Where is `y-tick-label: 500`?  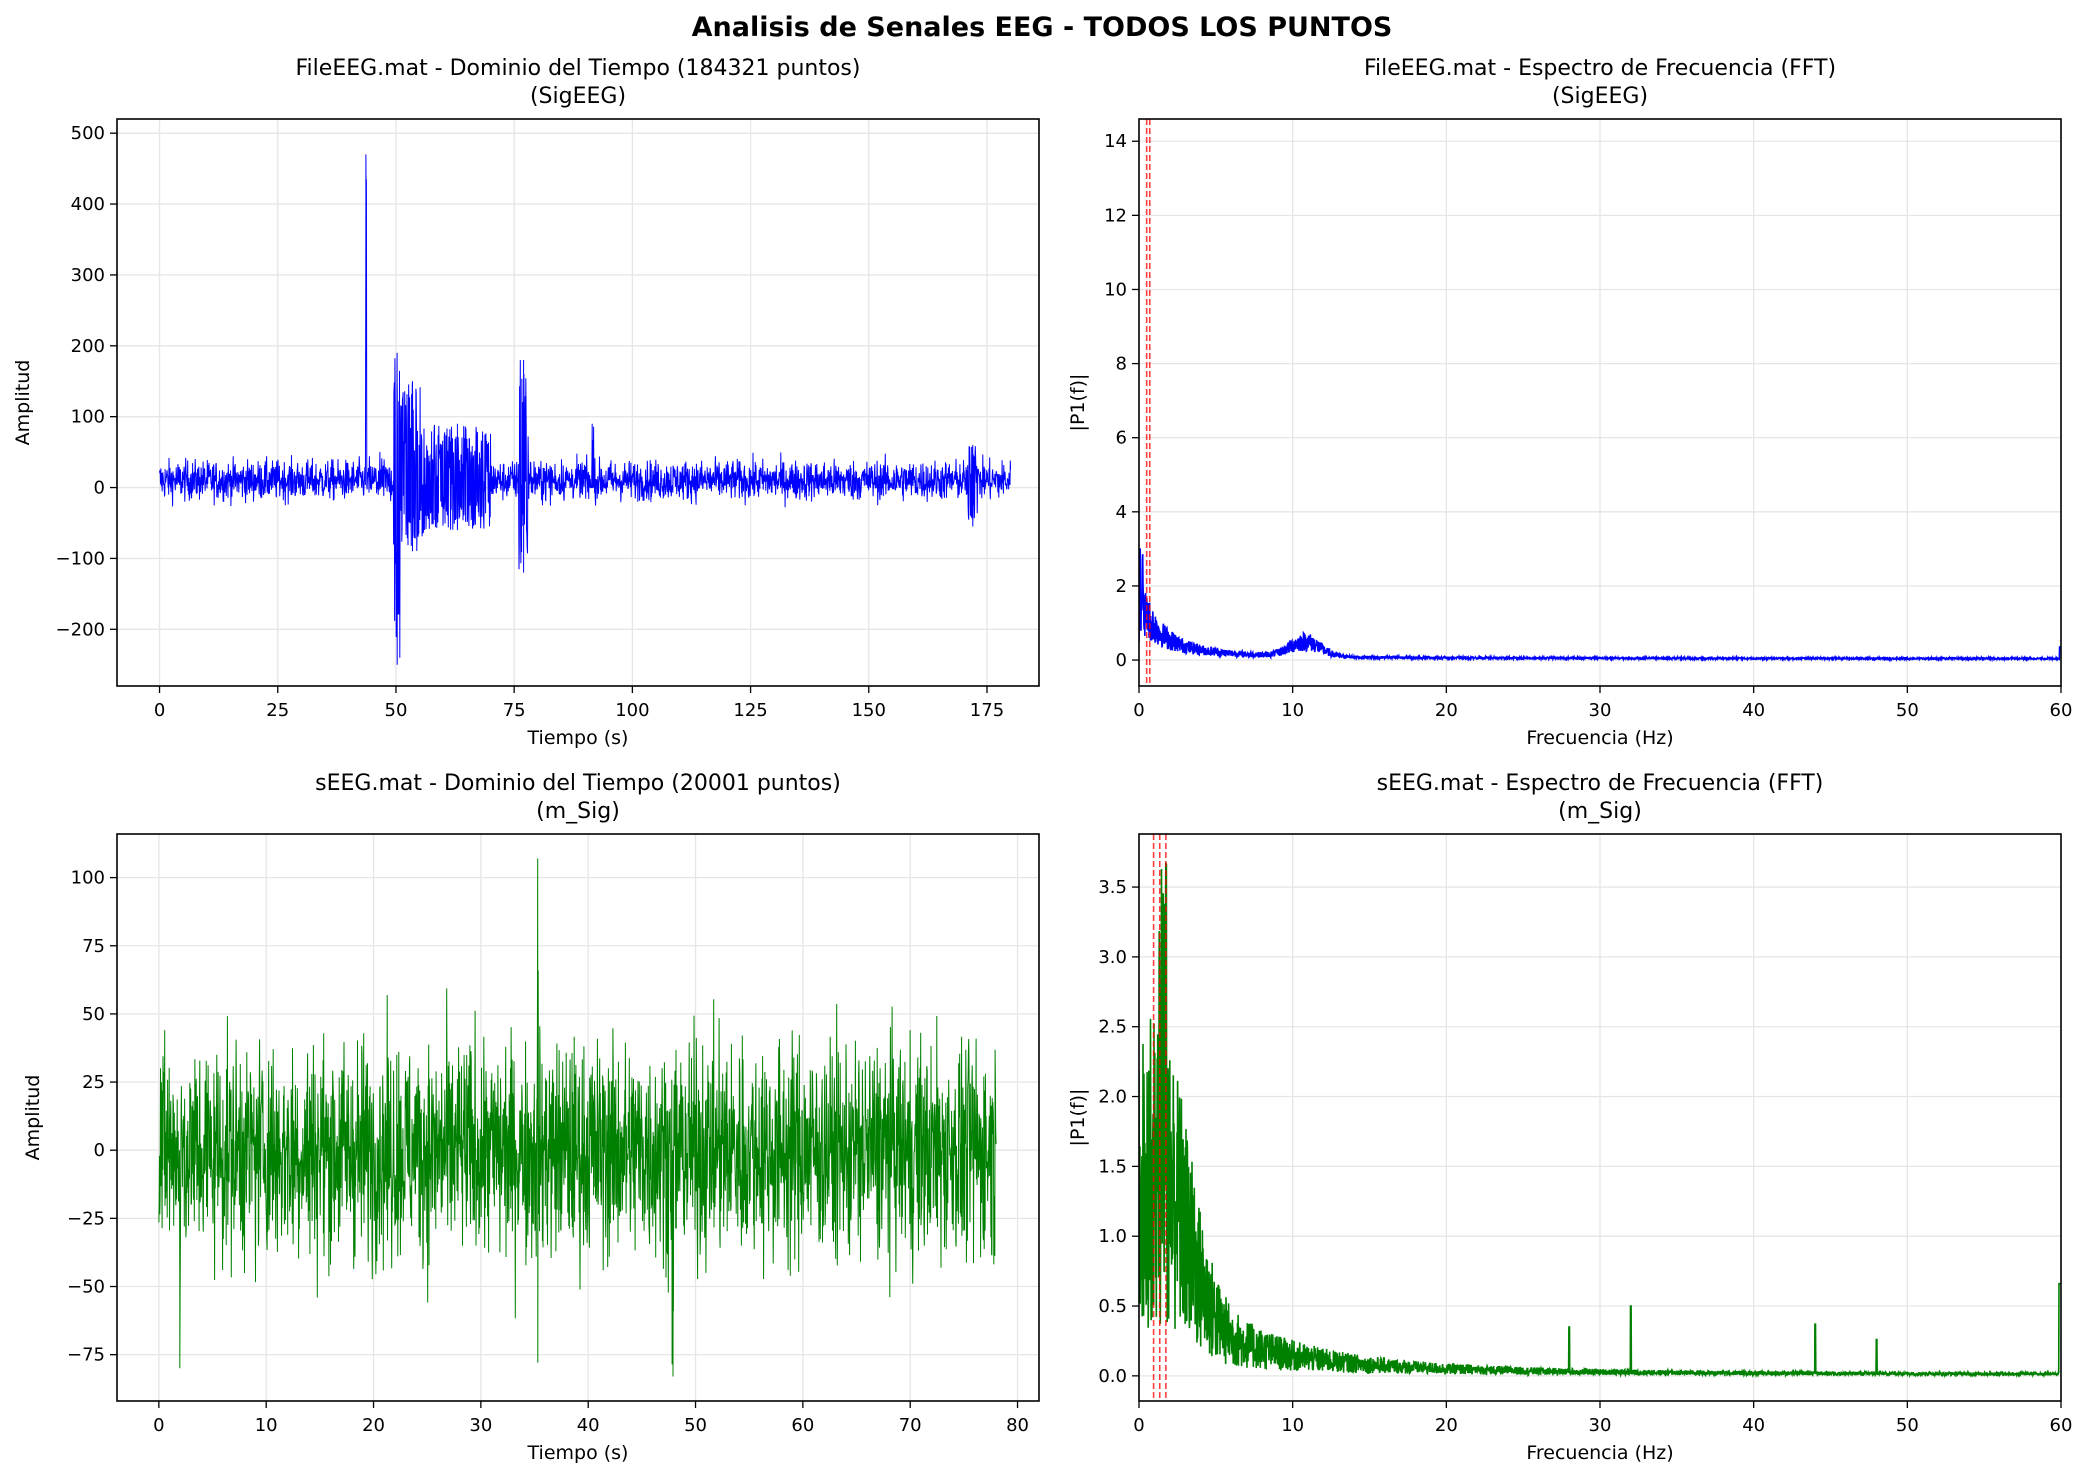
y-tick-label: 500 is located at coordinates (88, 133).